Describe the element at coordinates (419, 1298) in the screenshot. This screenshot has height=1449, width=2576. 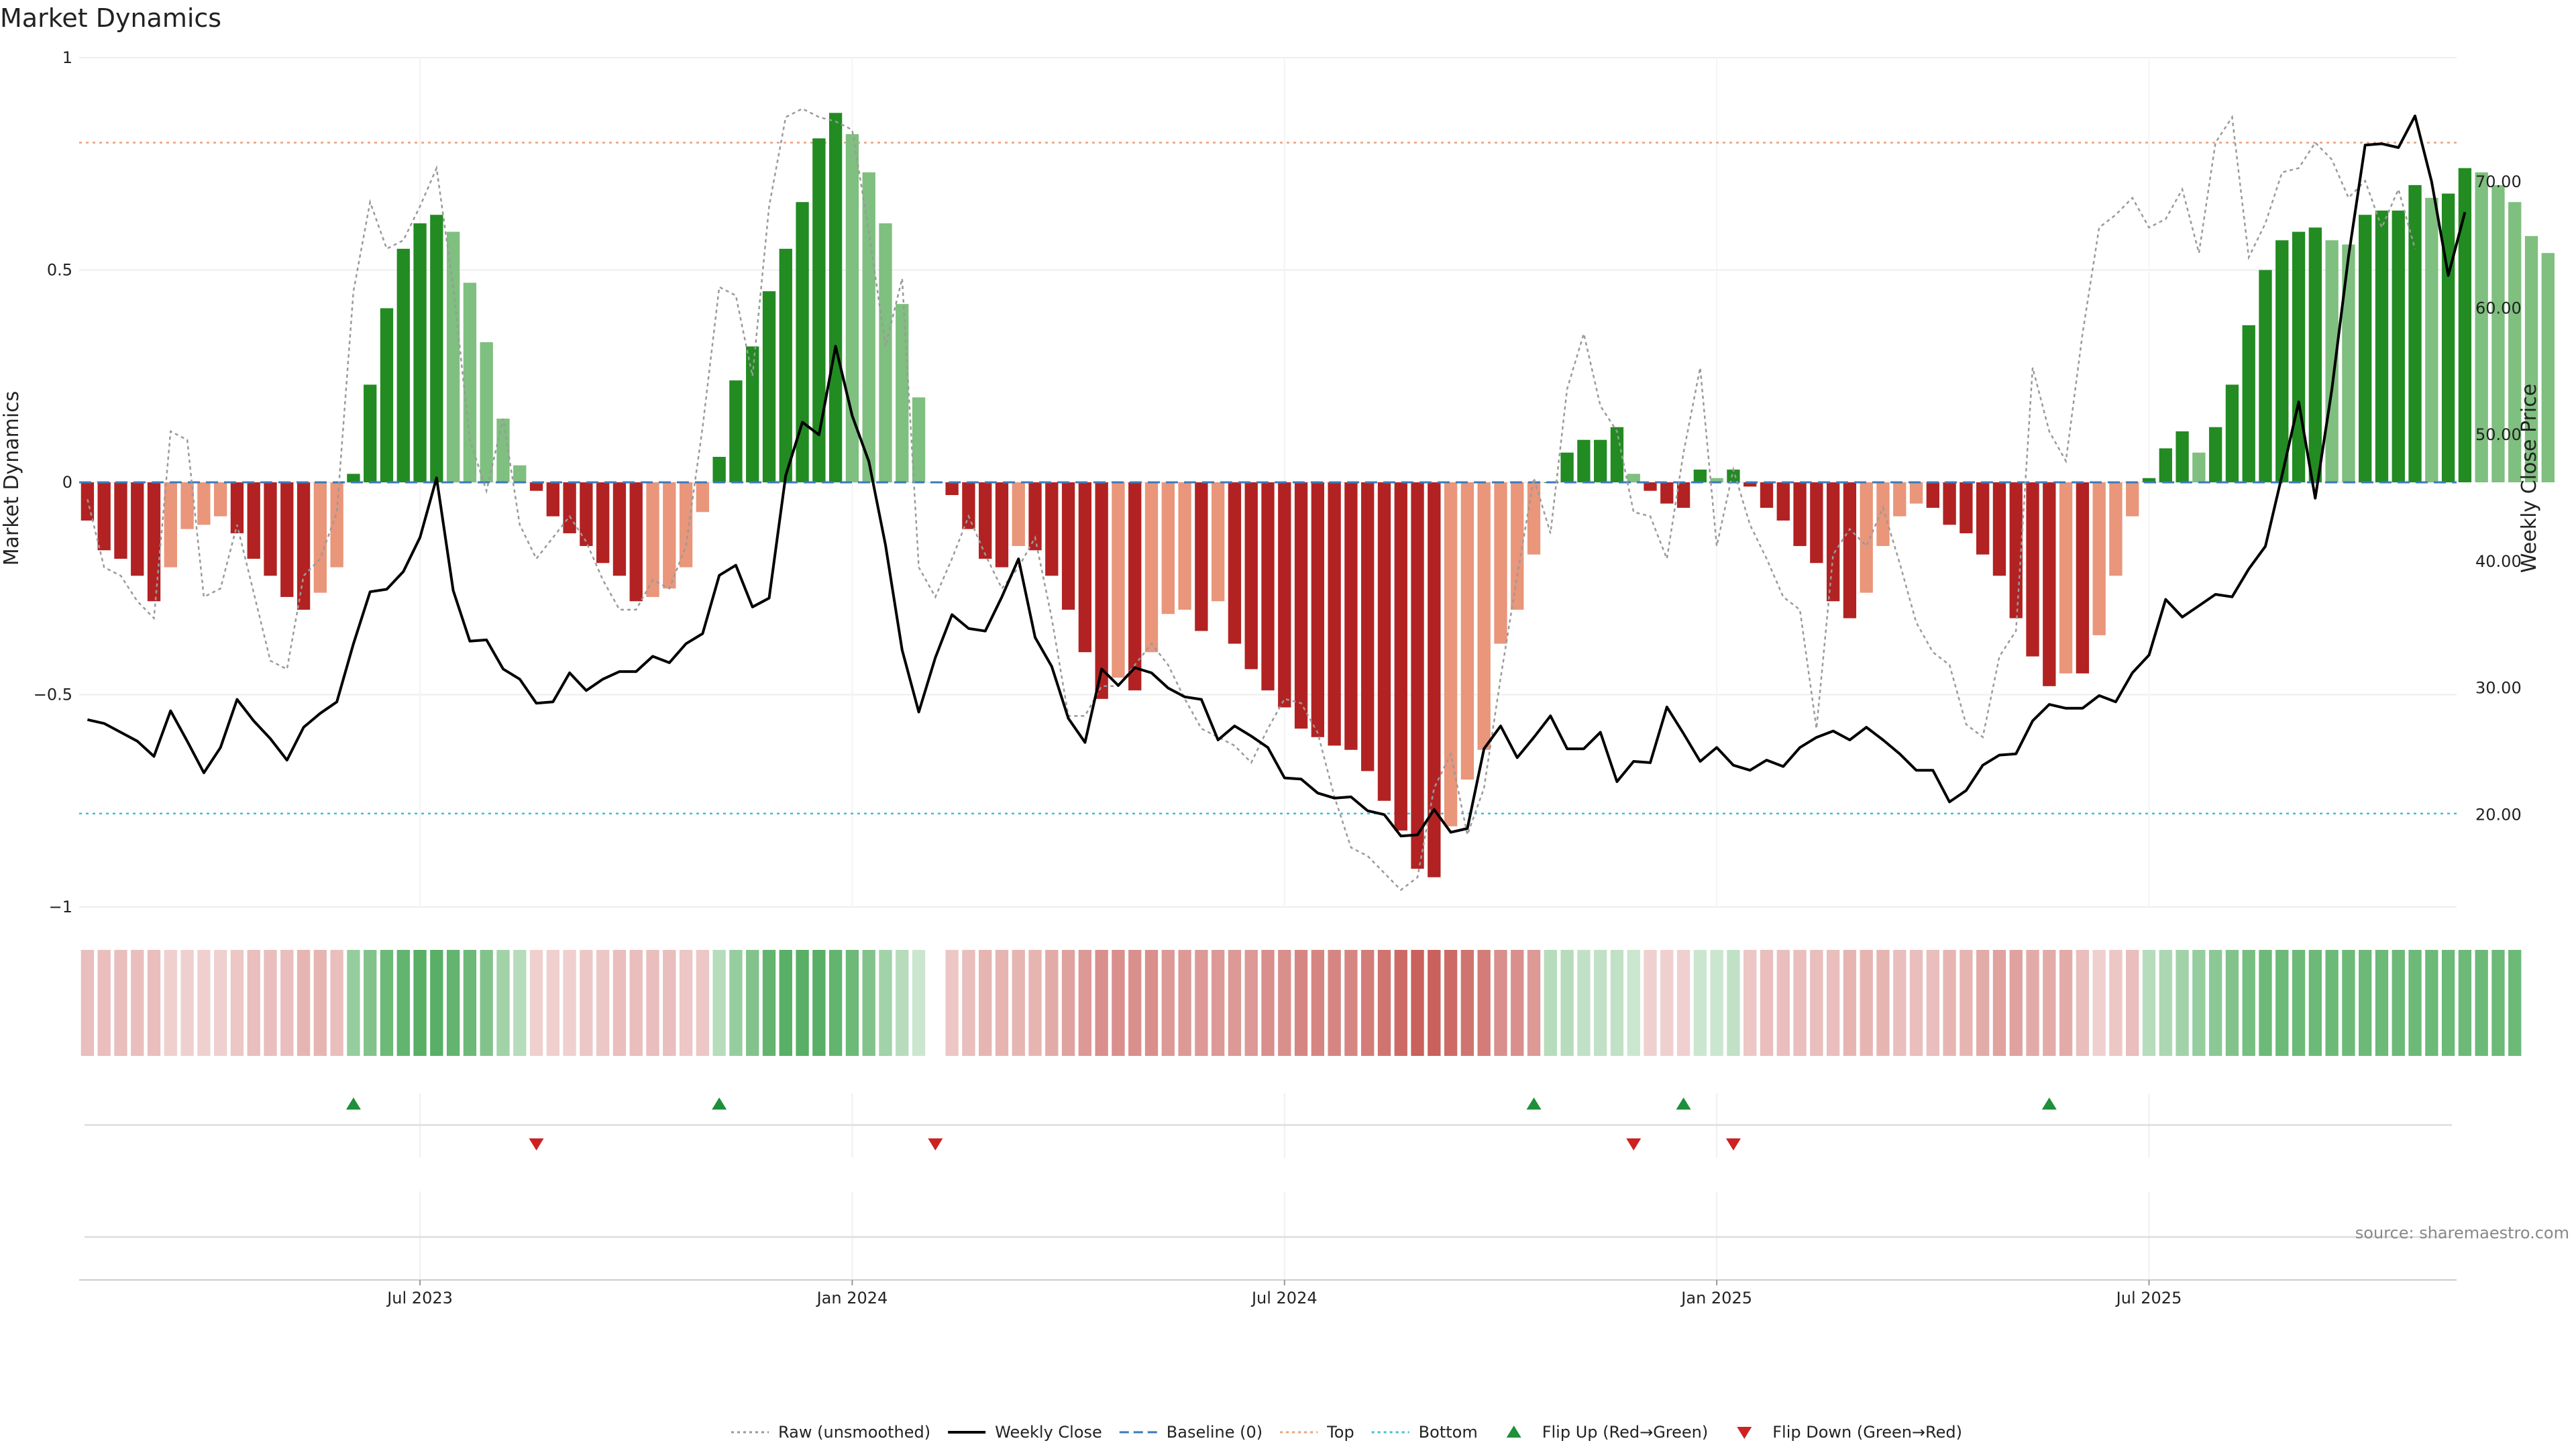
I see `x-tick-label: Jul 2023` at that location.